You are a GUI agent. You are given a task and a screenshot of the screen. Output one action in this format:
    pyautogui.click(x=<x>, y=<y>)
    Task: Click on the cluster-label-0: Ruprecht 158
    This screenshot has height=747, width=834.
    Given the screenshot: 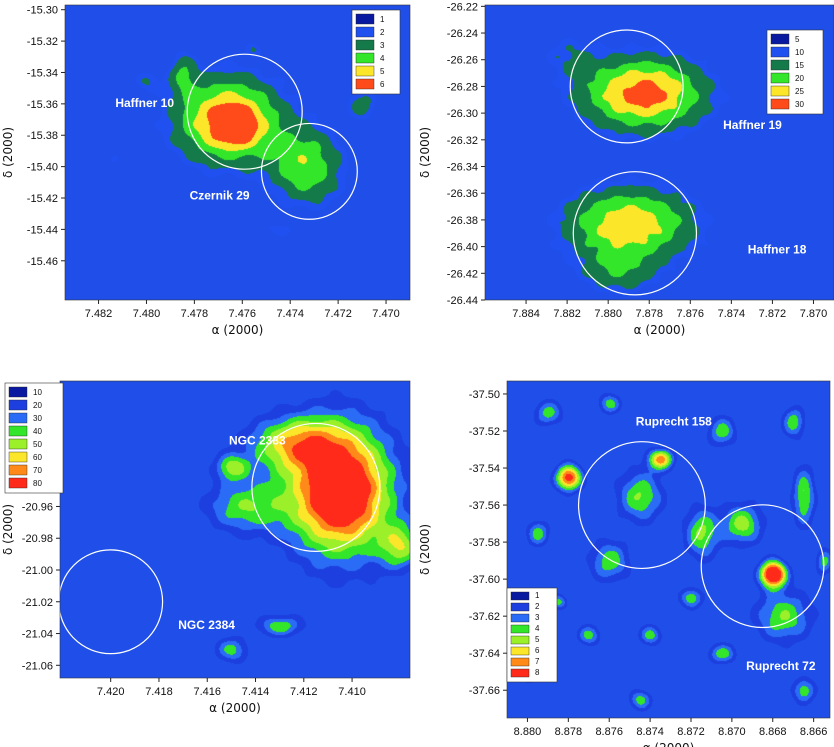 What is the action you would take?
    pyautogui.click(x=674, y=421)
    